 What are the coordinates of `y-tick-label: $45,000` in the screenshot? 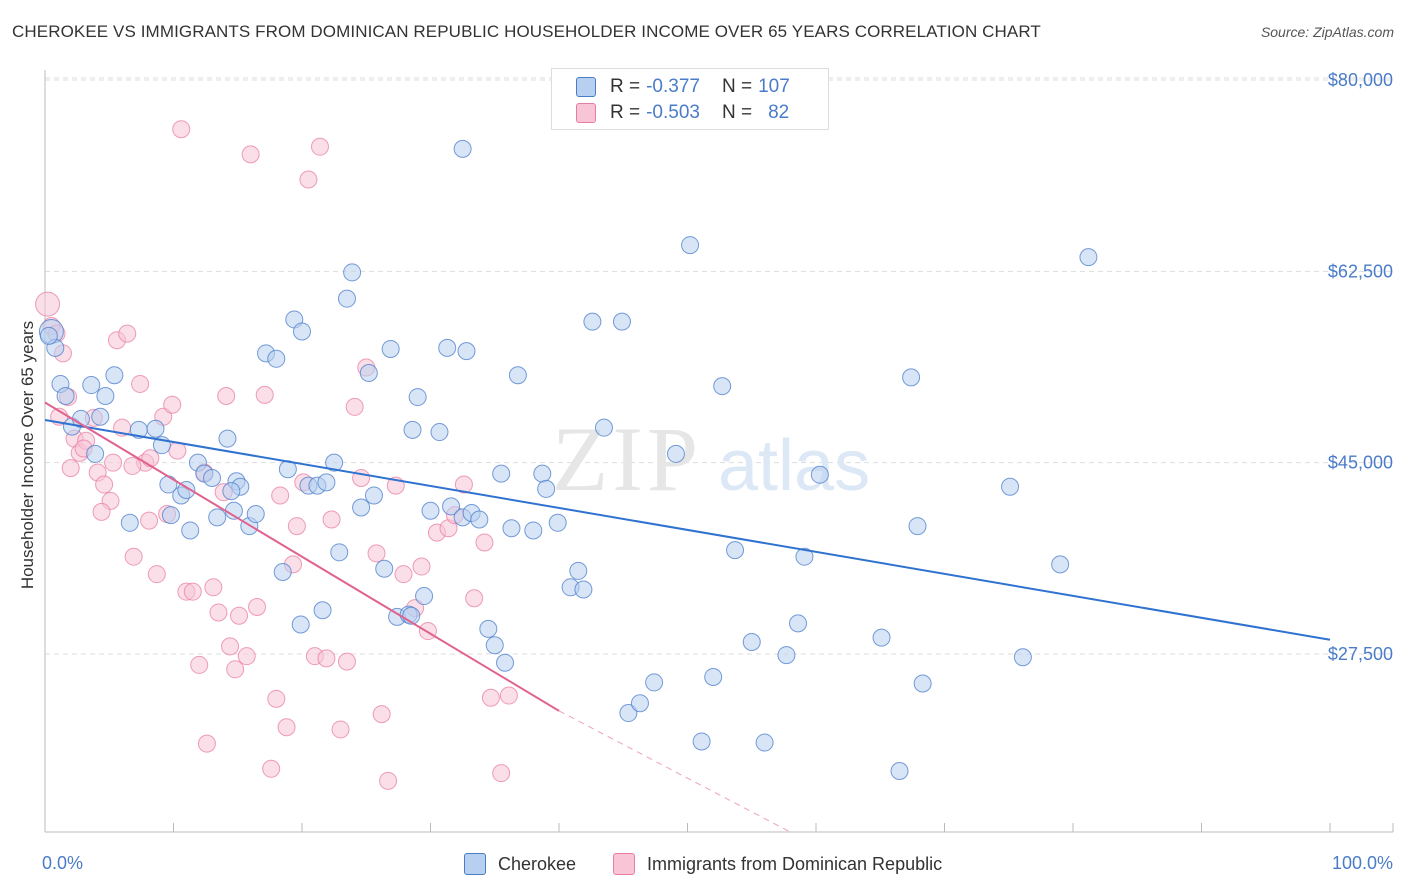 It's located at (1360, 463).